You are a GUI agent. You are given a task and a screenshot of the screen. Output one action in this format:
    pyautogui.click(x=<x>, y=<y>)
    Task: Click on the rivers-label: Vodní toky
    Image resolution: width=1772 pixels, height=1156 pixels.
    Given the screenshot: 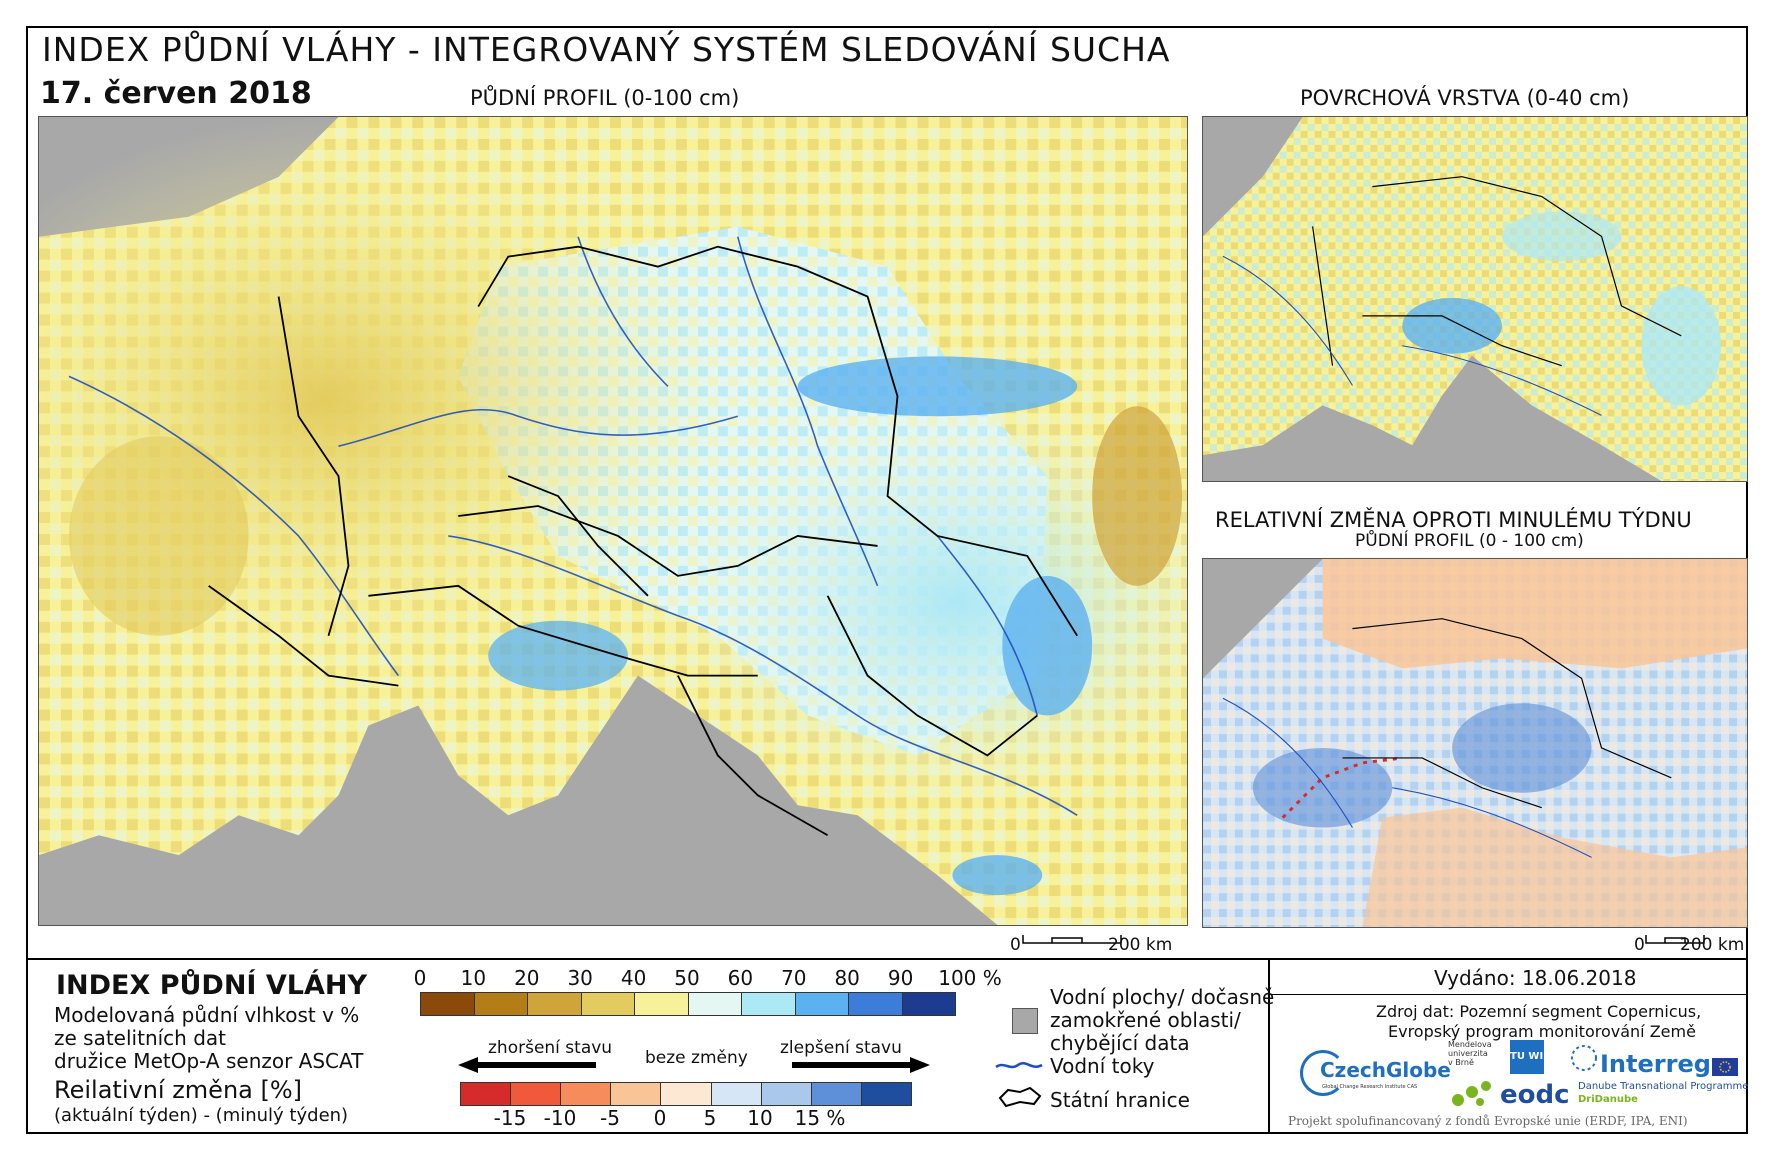 What is the action you would take?
    pyautogui.click(x=1102, y=1066)
    